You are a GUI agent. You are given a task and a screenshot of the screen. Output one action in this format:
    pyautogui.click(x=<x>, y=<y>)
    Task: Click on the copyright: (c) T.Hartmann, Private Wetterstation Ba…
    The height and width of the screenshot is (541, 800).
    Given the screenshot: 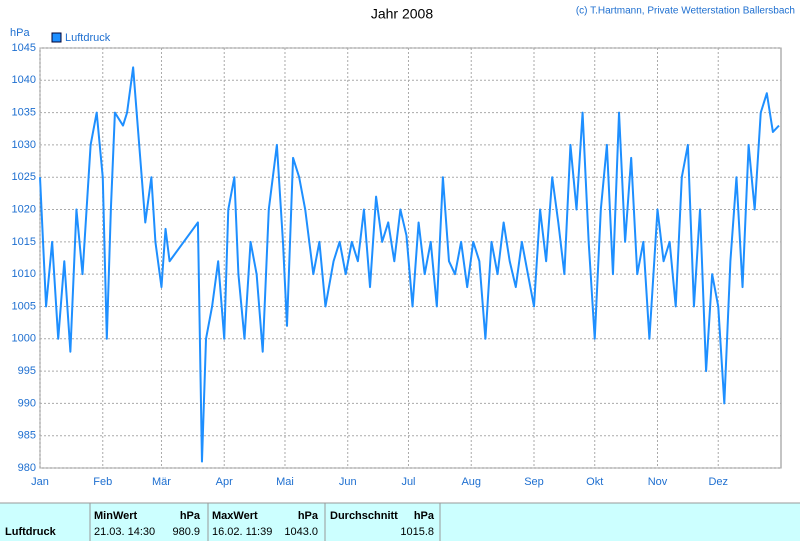 What is the action you would take?
    pyautogui.click(x=685, y=11)
    